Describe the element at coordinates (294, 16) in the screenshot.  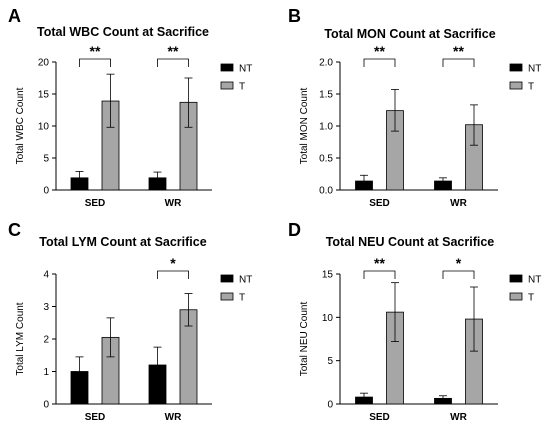
I see `panel-letter: B` at that location.